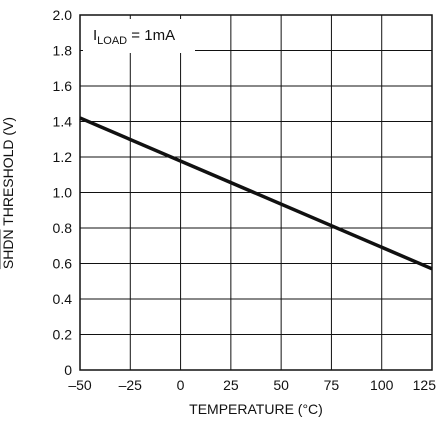 This screenshot has height=421, width=438. What do you see at coordinates (80, 385) in the screenshot?
I see `x-tick-label: –50` at bounding box center [80, 385].